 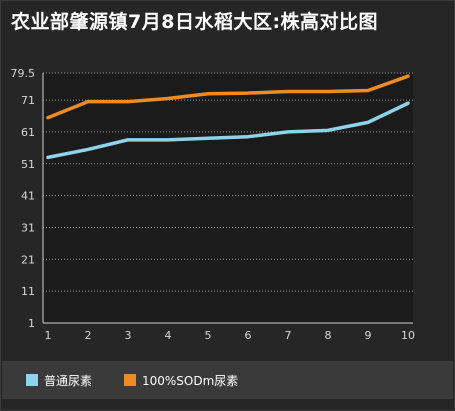 What do you see at coordinates (68, 380) in the screenshot?
I see `legend-label-series-1: 普通尿素` at bounding box center [68, 380].